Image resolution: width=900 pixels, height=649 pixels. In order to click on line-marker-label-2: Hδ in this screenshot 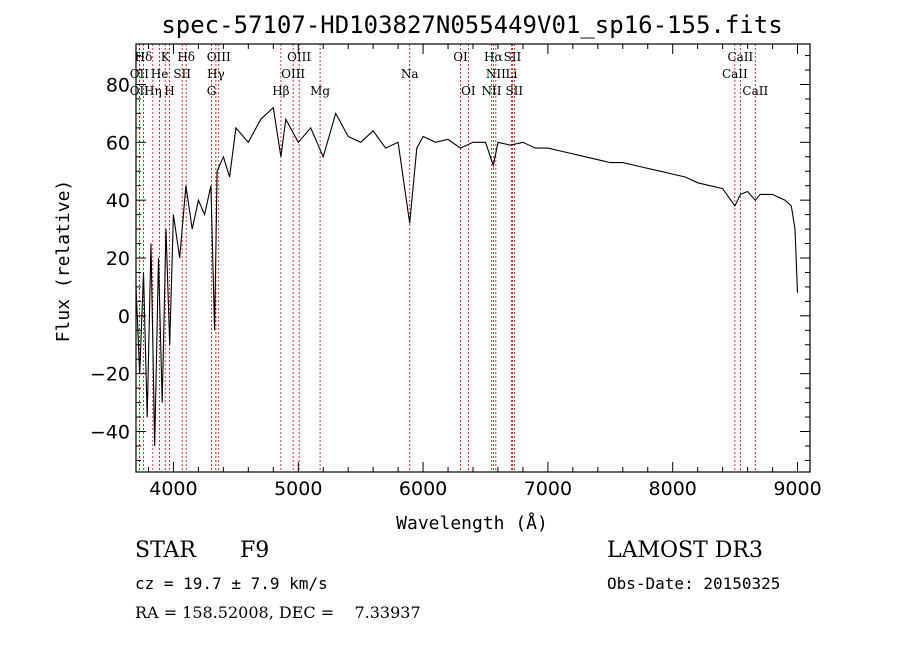, I will do `click(186, 57)`.